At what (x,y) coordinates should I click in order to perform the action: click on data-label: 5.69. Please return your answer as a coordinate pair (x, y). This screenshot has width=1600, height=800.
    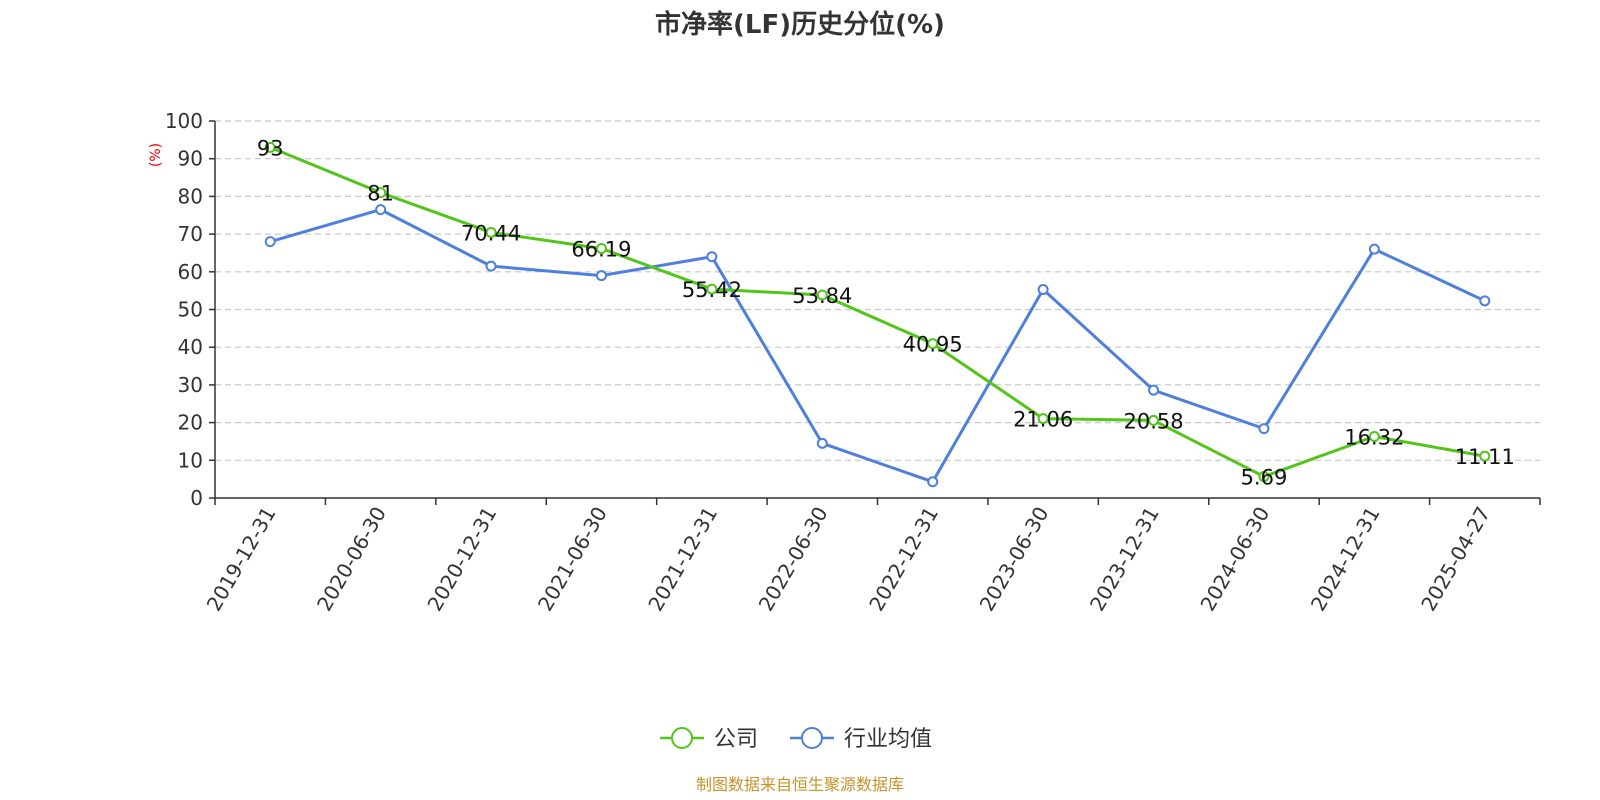
    Looking at the image, I should click on (1264, 478).